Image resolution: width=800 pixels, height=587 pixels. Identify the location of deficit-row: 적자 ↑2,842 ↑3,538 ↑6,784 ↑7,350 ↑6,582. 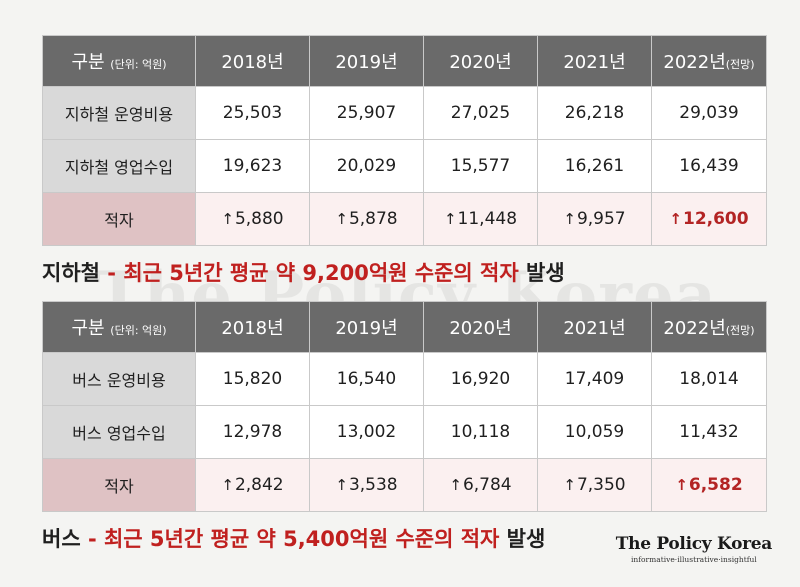
(404, 485).